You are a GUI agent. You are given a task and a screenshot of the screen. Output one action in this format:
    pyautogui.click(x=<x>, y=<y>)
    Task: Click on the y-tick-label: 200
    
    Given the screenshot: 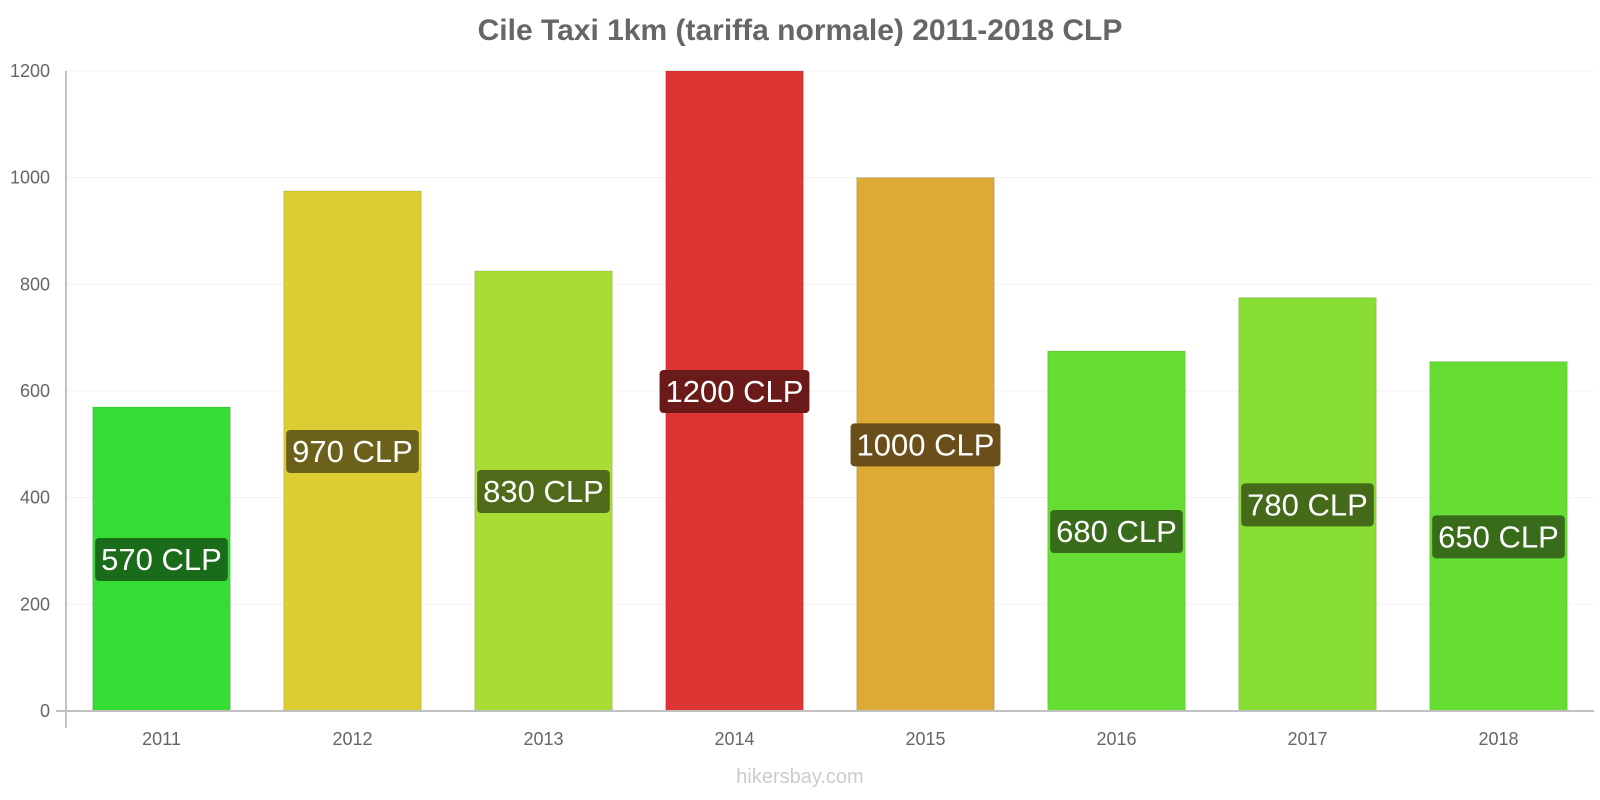 What is the action you would take?
    pyautogui.click(x=35, y=604)
    